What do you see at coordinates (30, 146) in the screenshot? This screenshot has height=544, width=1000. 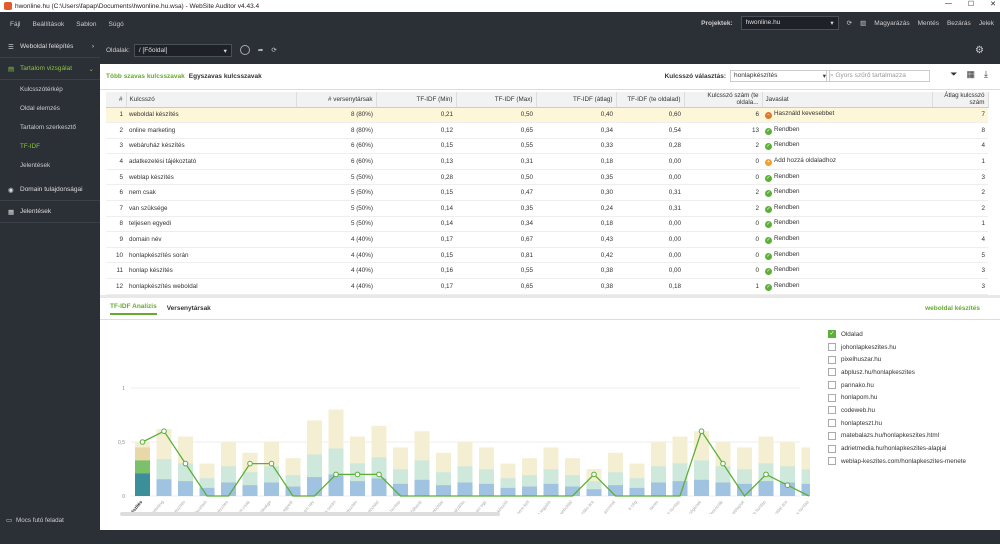 I see `sidebar-sub-tfidf: TF-IDF` at bounding box center [30, 146].